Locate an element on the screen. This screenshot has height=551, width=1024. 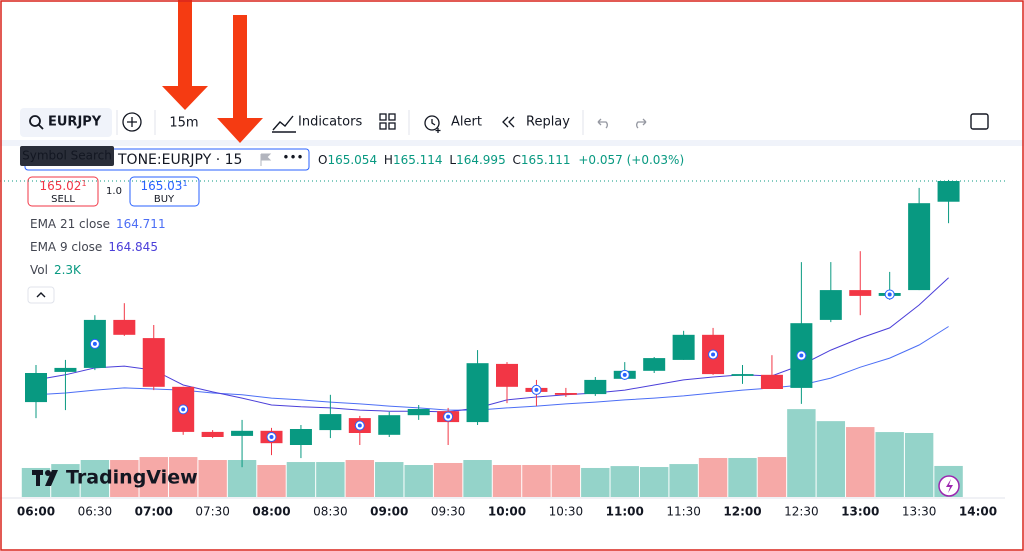
name: EMA 21 close is located at coordinates (70, 224).